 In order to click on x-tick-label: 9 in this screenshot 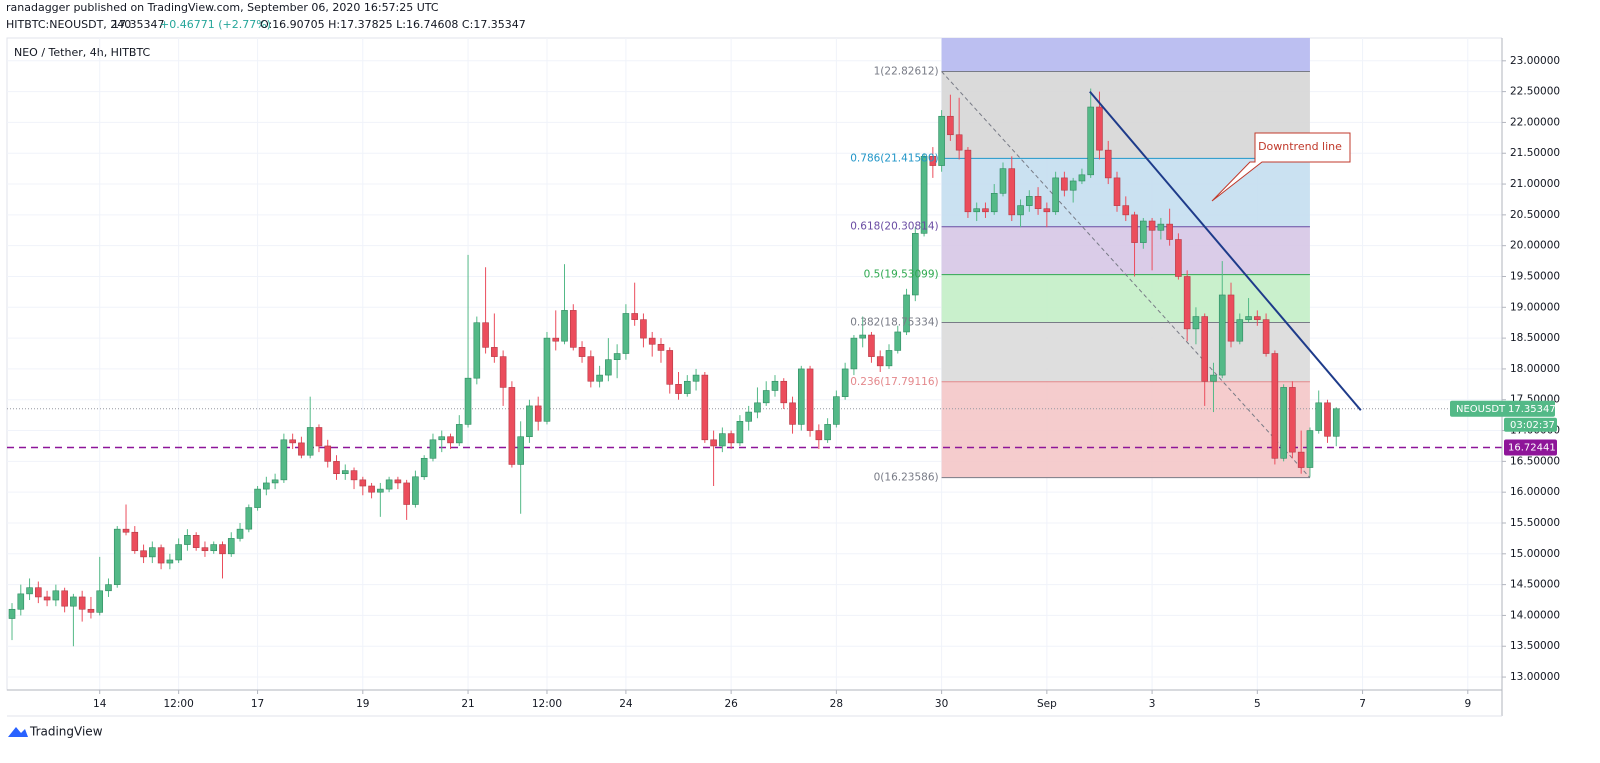, I will do `click(1467, 704)`.